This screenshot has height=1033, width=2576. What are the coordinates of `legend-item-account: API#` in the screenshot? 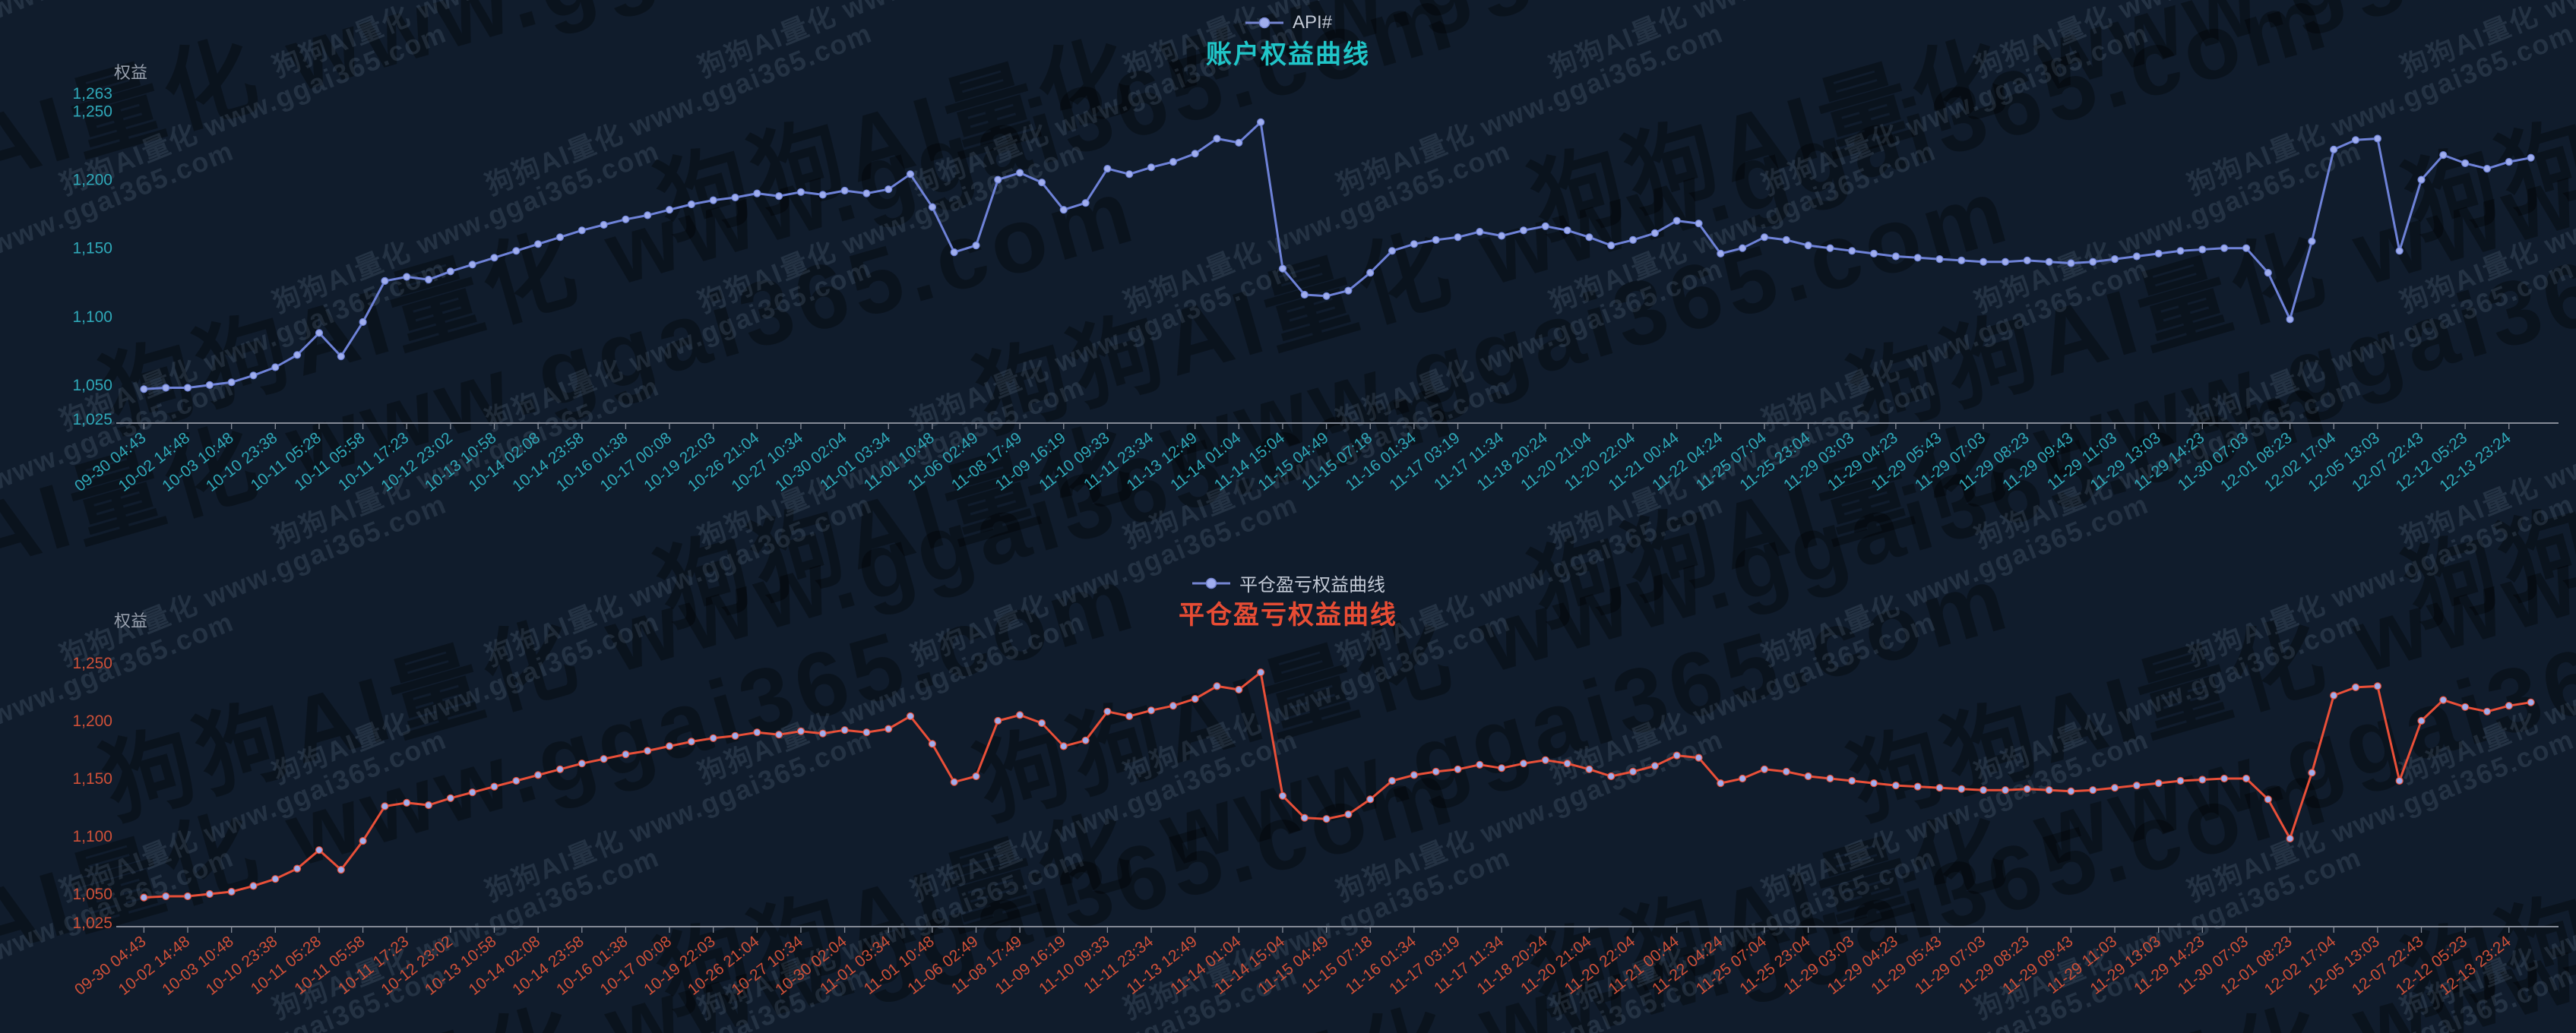 It's located at (1288, 22).